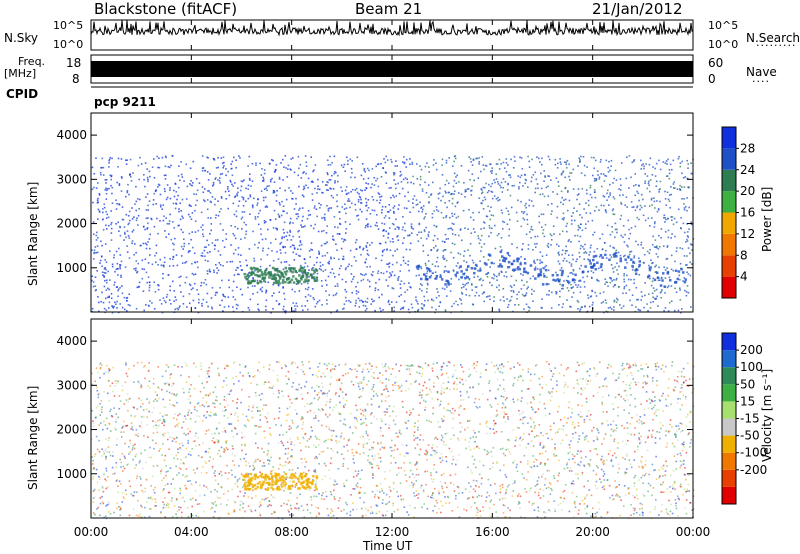 The height and width of the screenshot is (554, 800). I want to click on freq-tick-bottom: 8, so click(76, 79).